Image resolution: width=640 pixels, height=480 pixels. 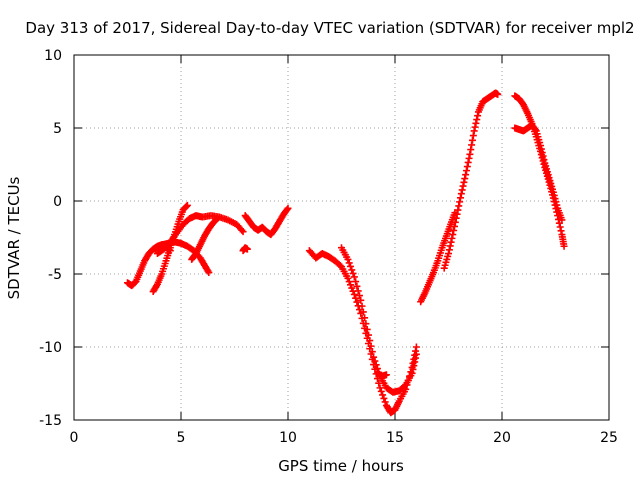 I want to click on y-tick-label: 10, so click(x=53, y=56).